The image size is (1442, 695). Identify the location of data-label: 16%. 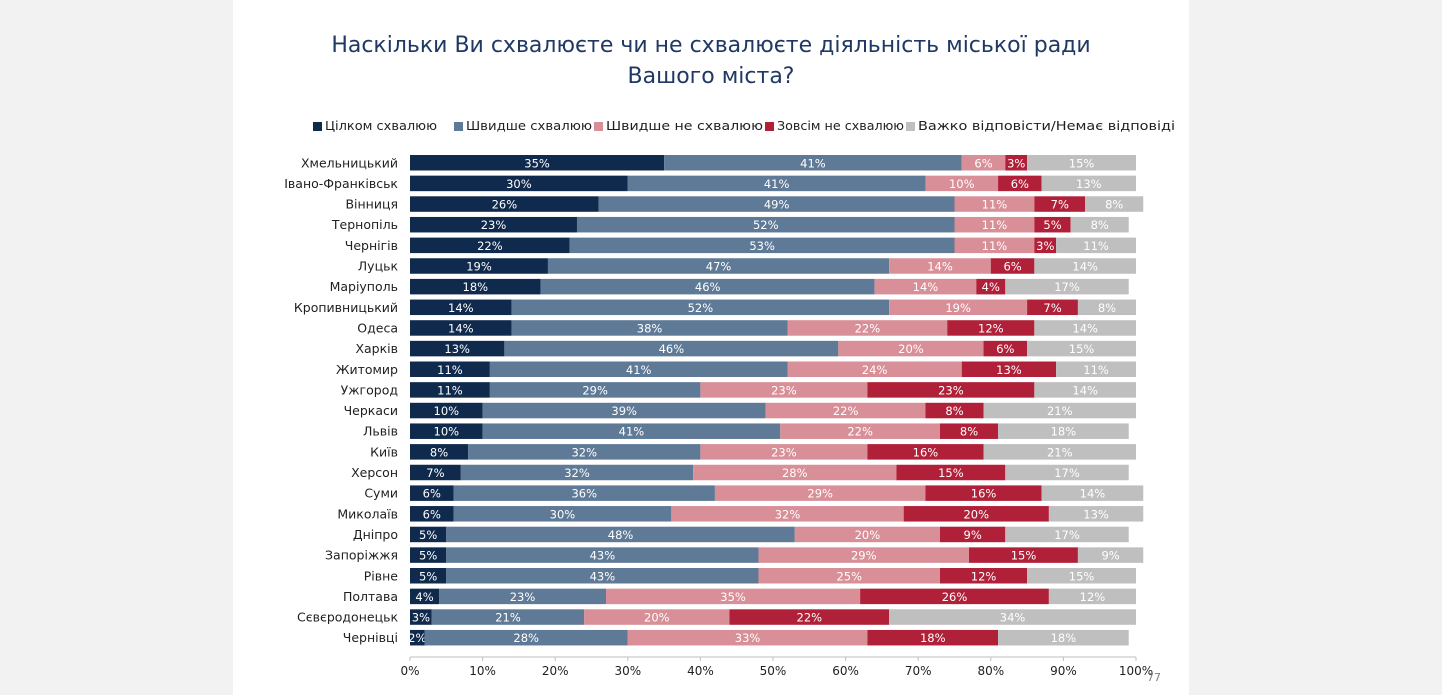
(926, 452).